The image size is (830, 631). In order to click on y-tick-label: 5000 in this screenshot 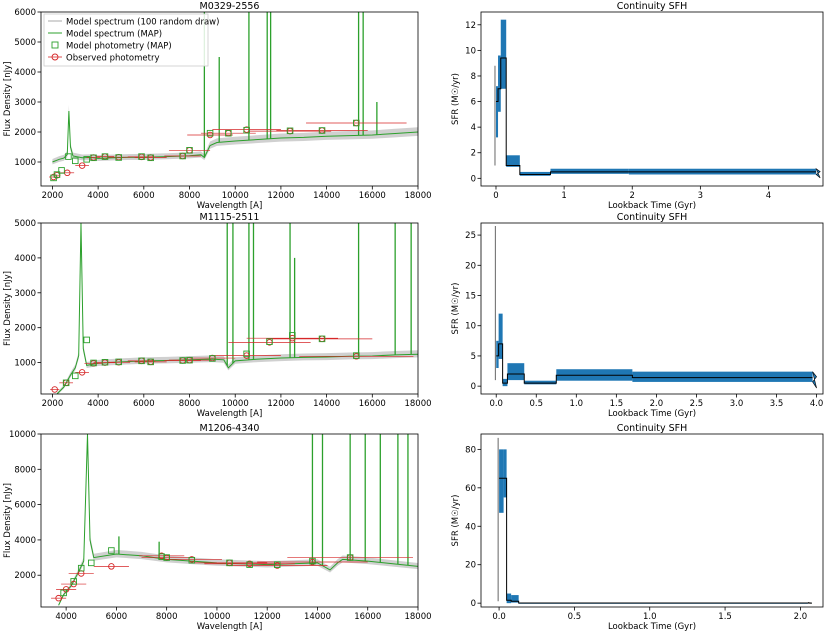, I will do `click(25, 224)`.